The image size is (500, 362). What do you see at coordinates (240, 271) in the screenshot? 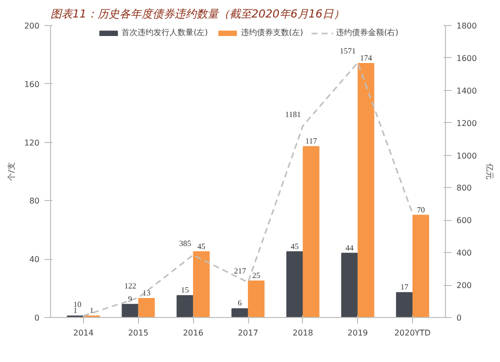
I see `data-label: 217` at bounding box center [240, 271].